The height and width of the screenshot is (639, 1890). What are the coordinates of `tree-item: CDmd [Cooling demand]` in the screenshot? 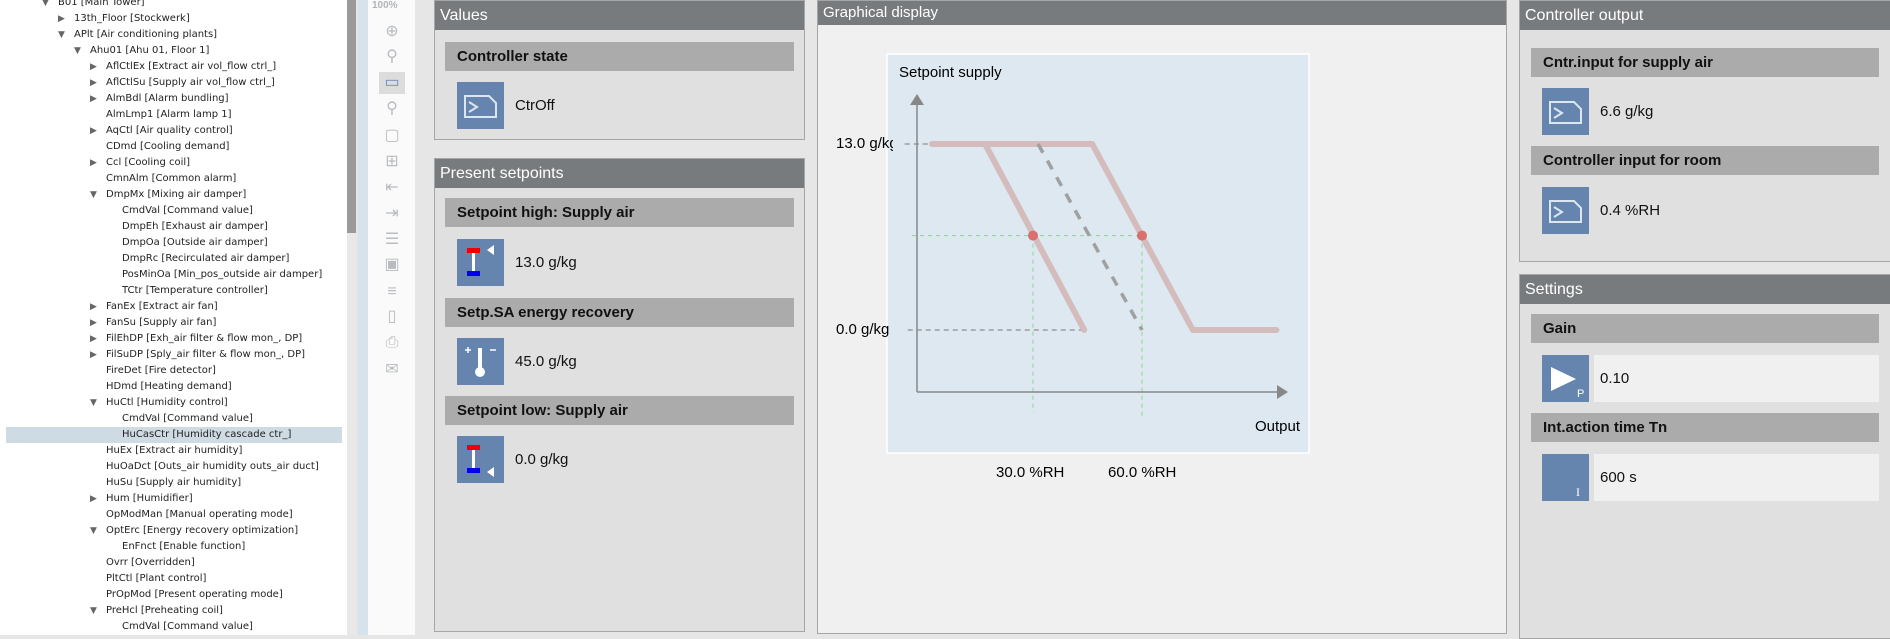 It's located at (172, 147).